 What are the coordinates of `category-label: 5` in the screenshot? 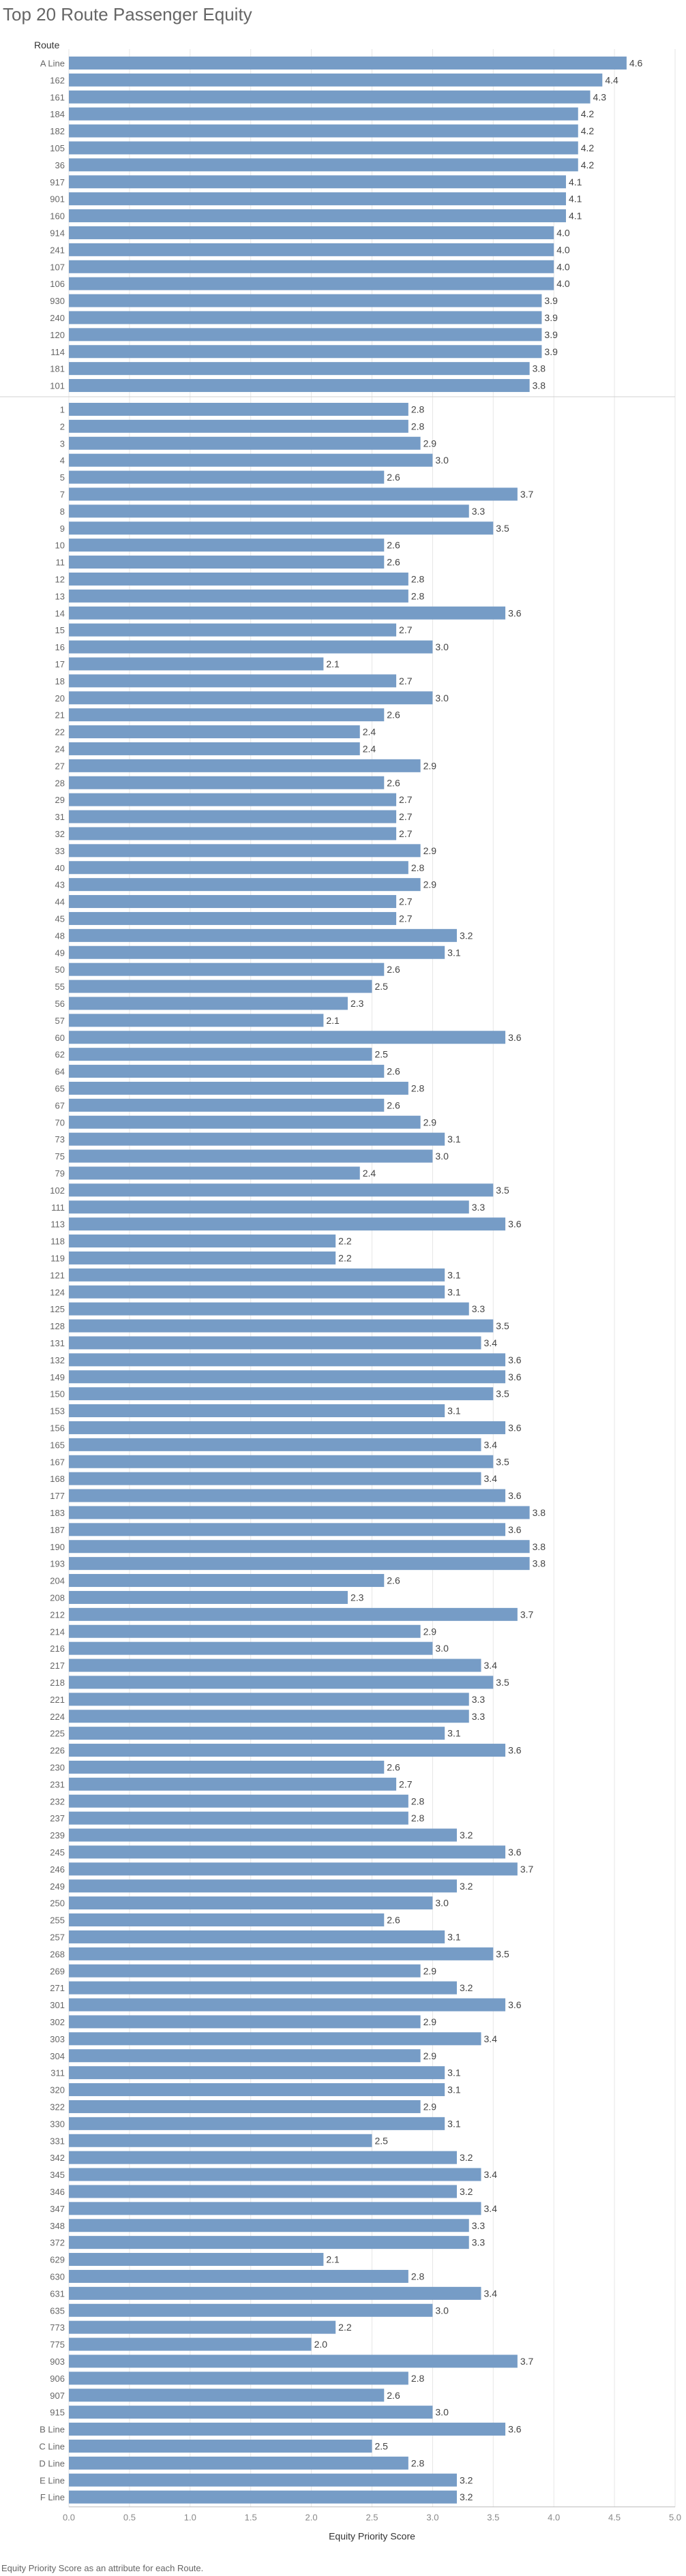 It's located at (63, 478).